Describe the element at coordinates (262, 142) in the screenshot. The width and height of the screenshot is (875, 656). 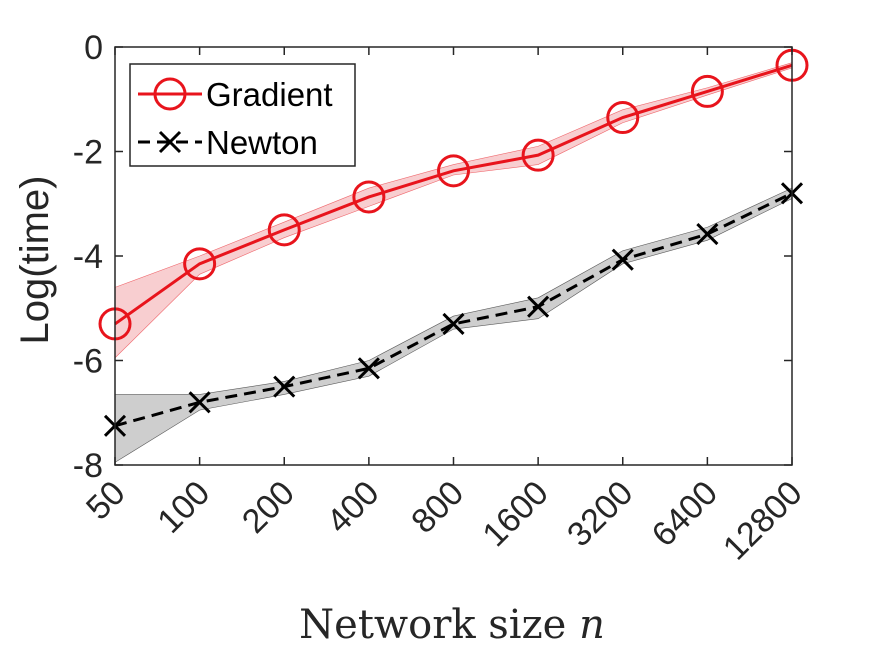
I see `legend-newton-label: Newton` at that location.